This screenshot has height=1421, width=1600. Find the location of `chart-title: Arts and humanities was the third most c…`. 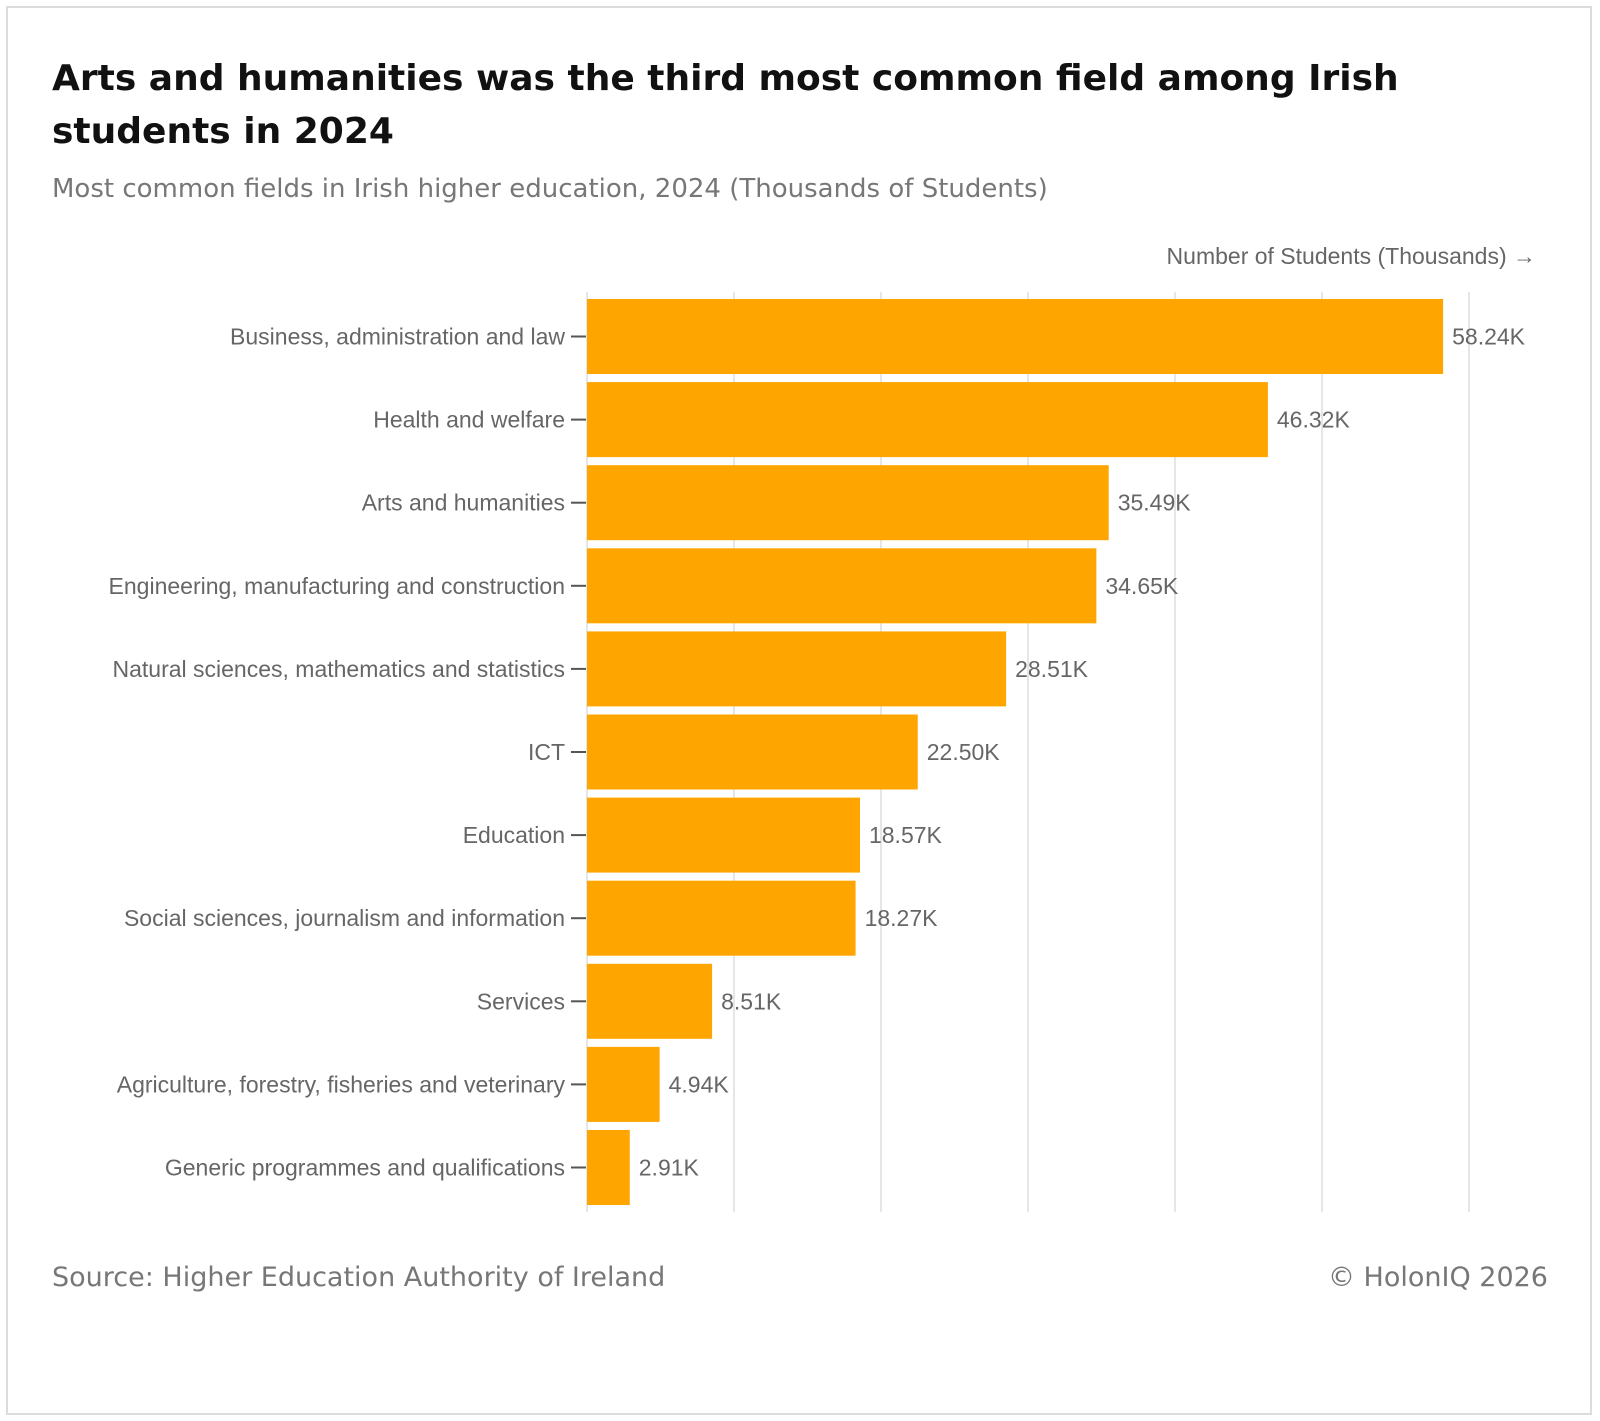

chart-title: Arts and humanities was the third most c… is located at coordinates (725, 105).